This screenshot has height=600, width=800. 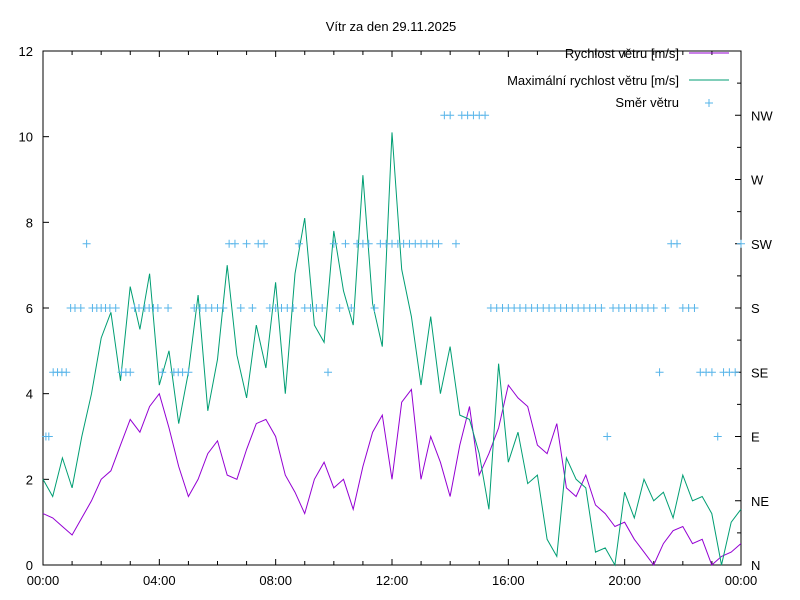 I want to click on chart-title: Vítr za den 29.11.2025, so click(x=391, y=26).